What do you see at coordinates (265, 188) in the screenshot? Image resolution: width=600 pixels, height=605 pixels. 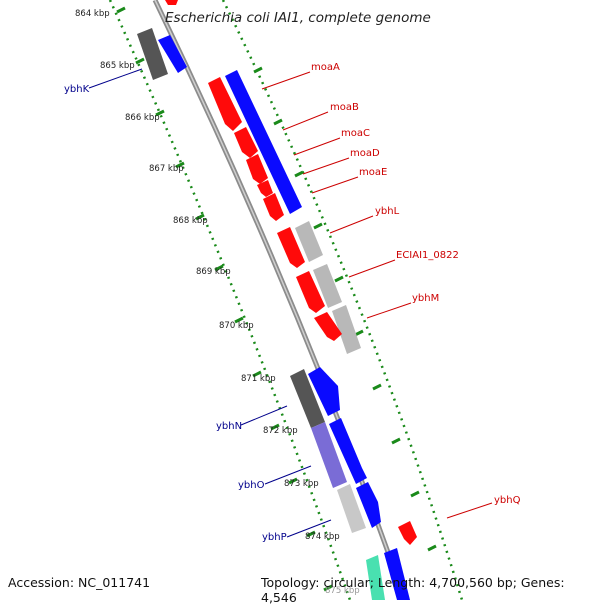 I see `gene-block-moaD` at bounding box center [265, 188].